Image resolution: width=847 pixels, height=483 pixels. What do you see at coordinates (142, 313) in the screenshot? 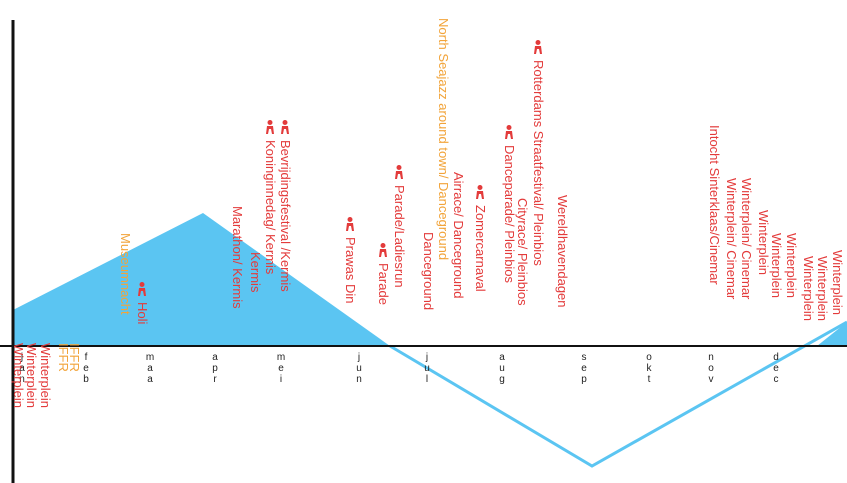
I see `event-label: Holi` at bounding box center [142, 313].